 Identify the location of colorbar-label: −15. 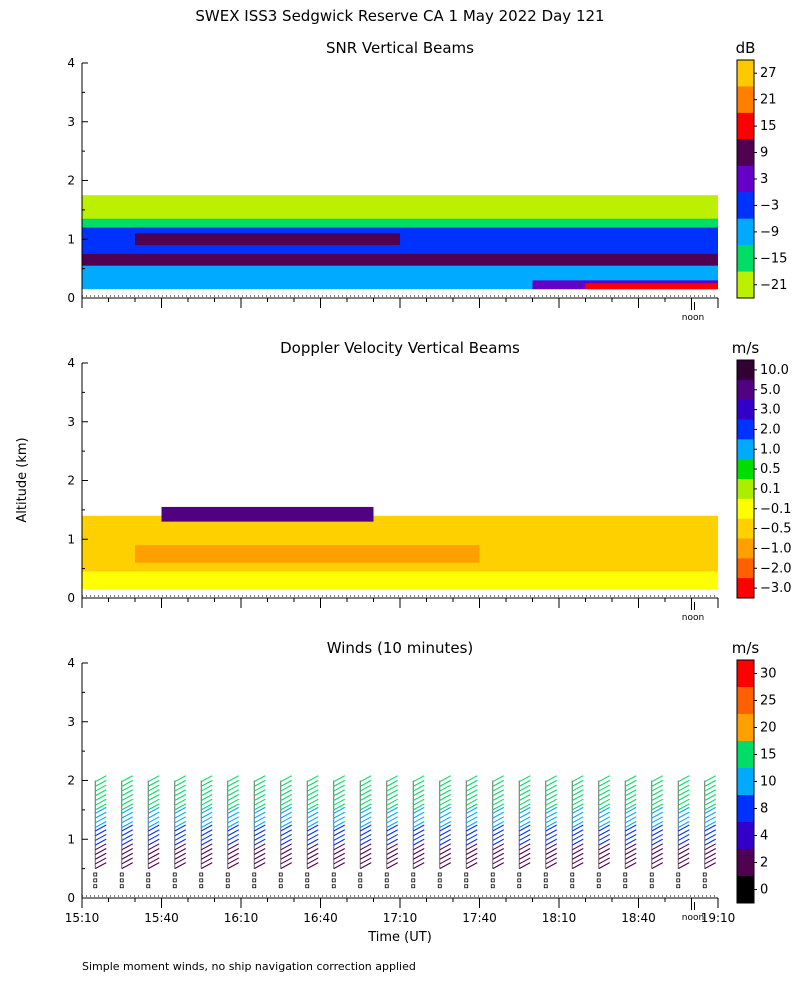
(773, 258).